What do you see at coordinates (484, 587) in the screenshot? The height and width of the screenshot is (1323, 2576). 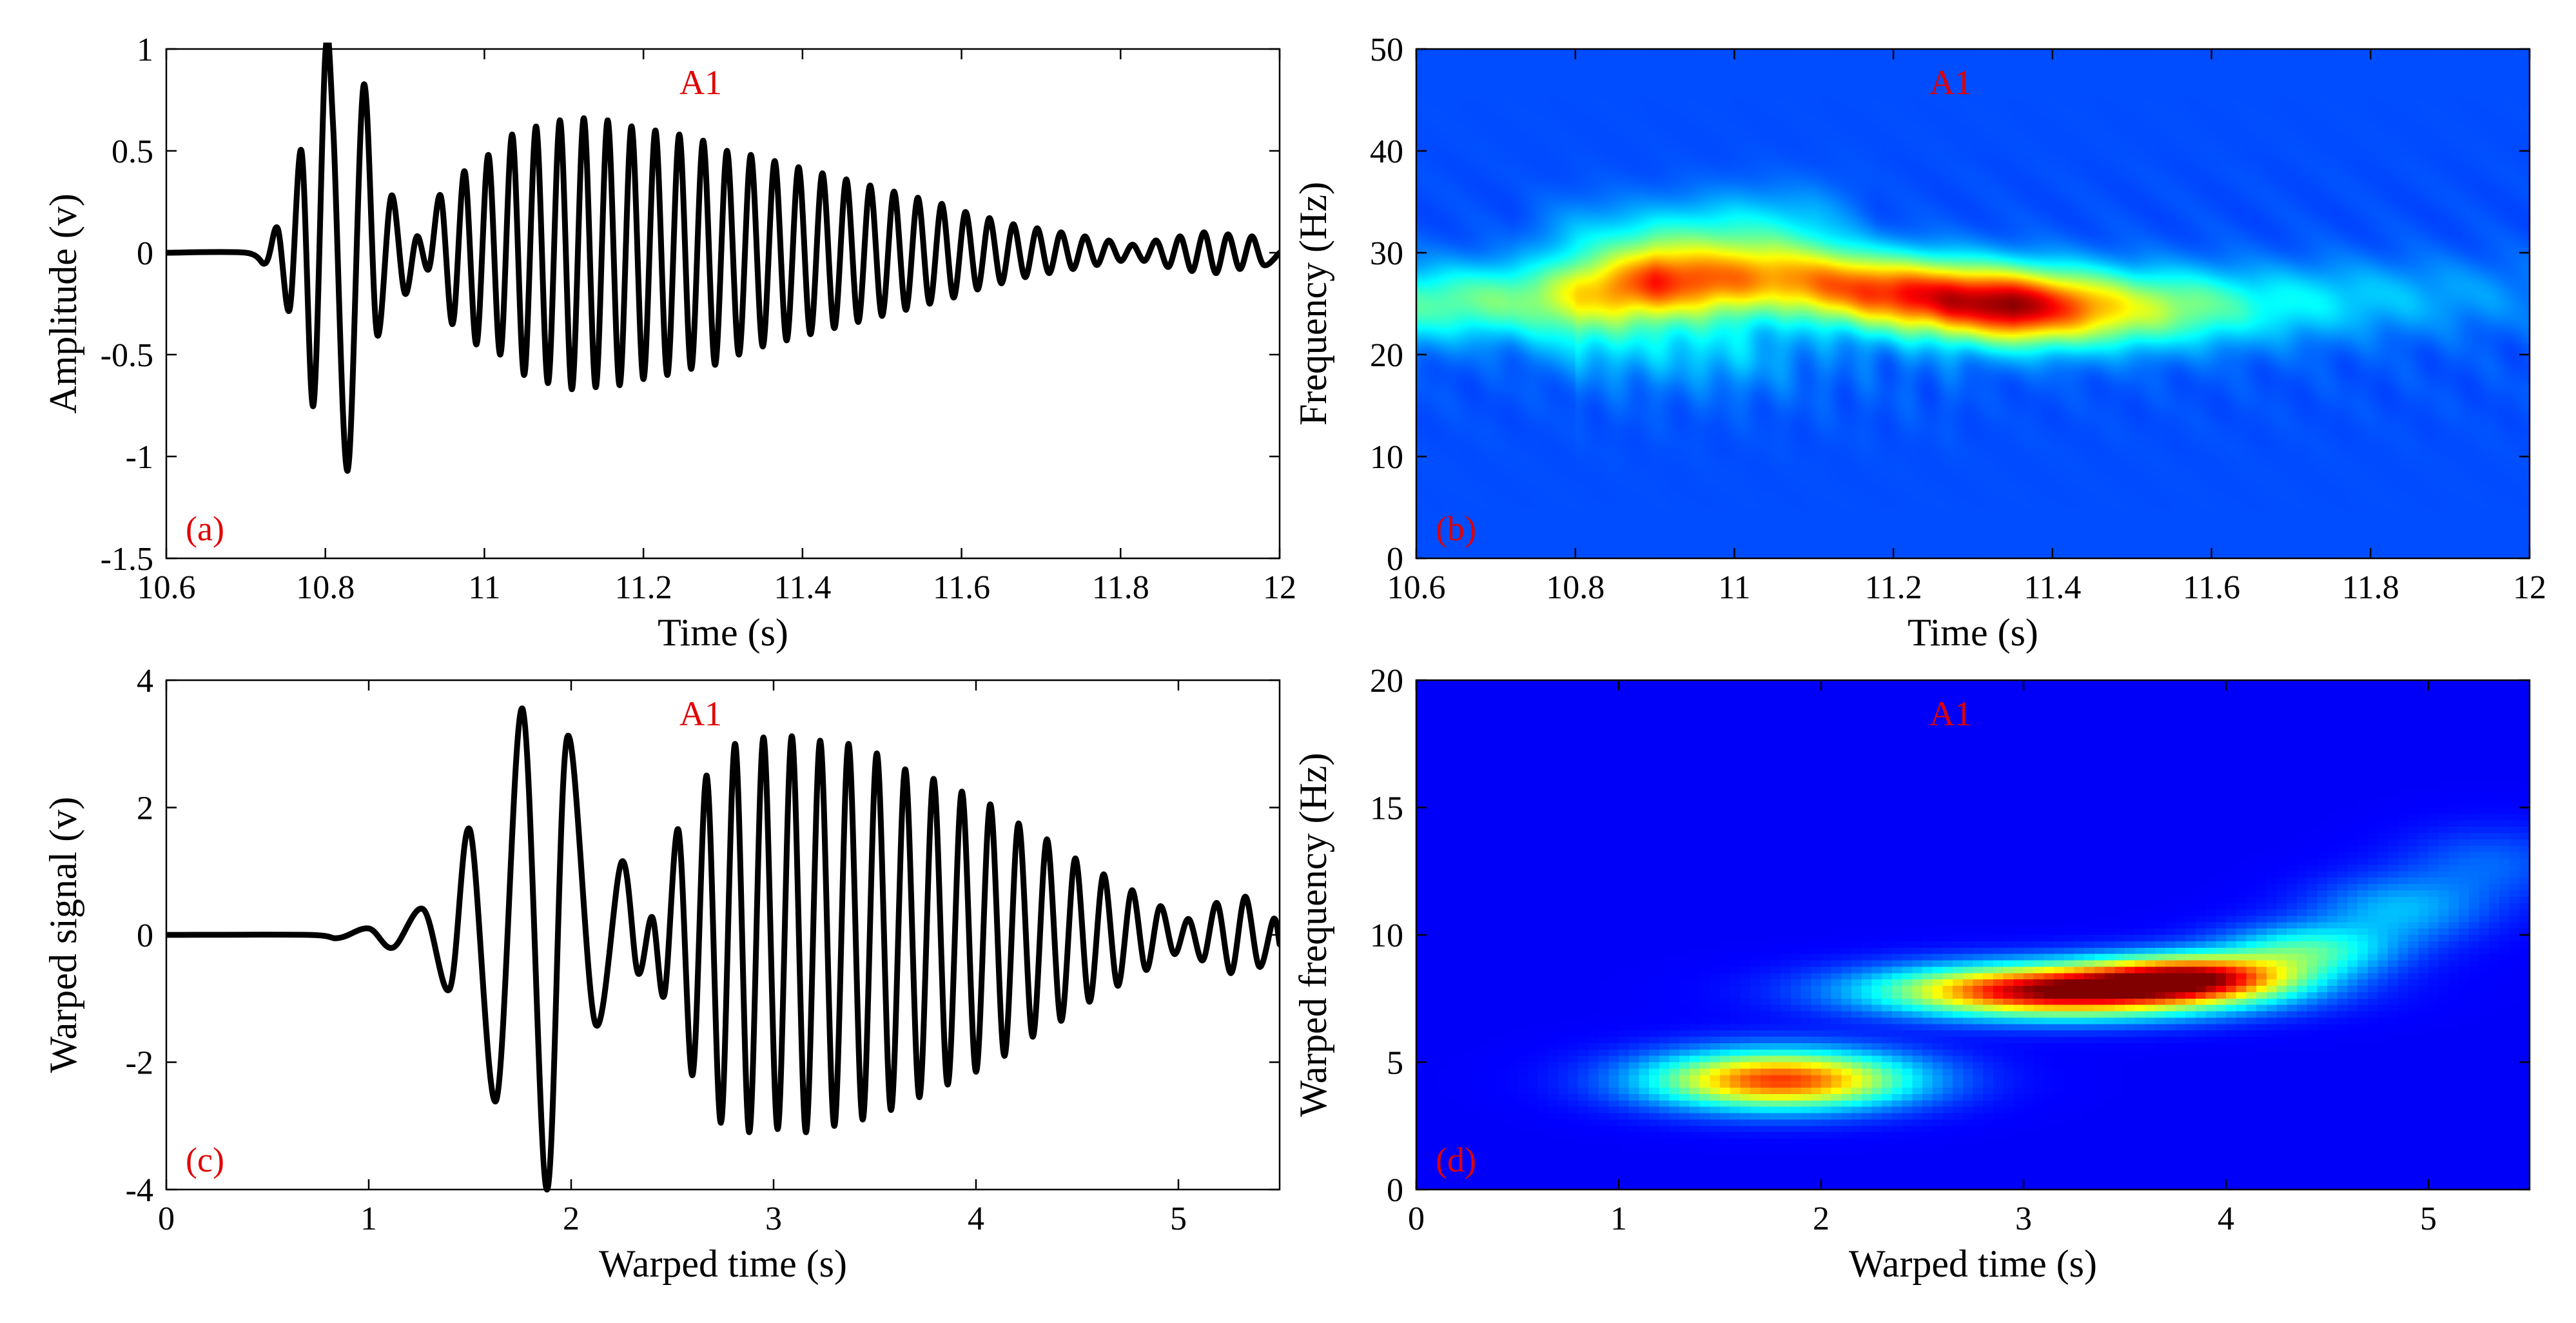 I see `x-tick-label-a-2: 11` at bounding box center [484, 587].